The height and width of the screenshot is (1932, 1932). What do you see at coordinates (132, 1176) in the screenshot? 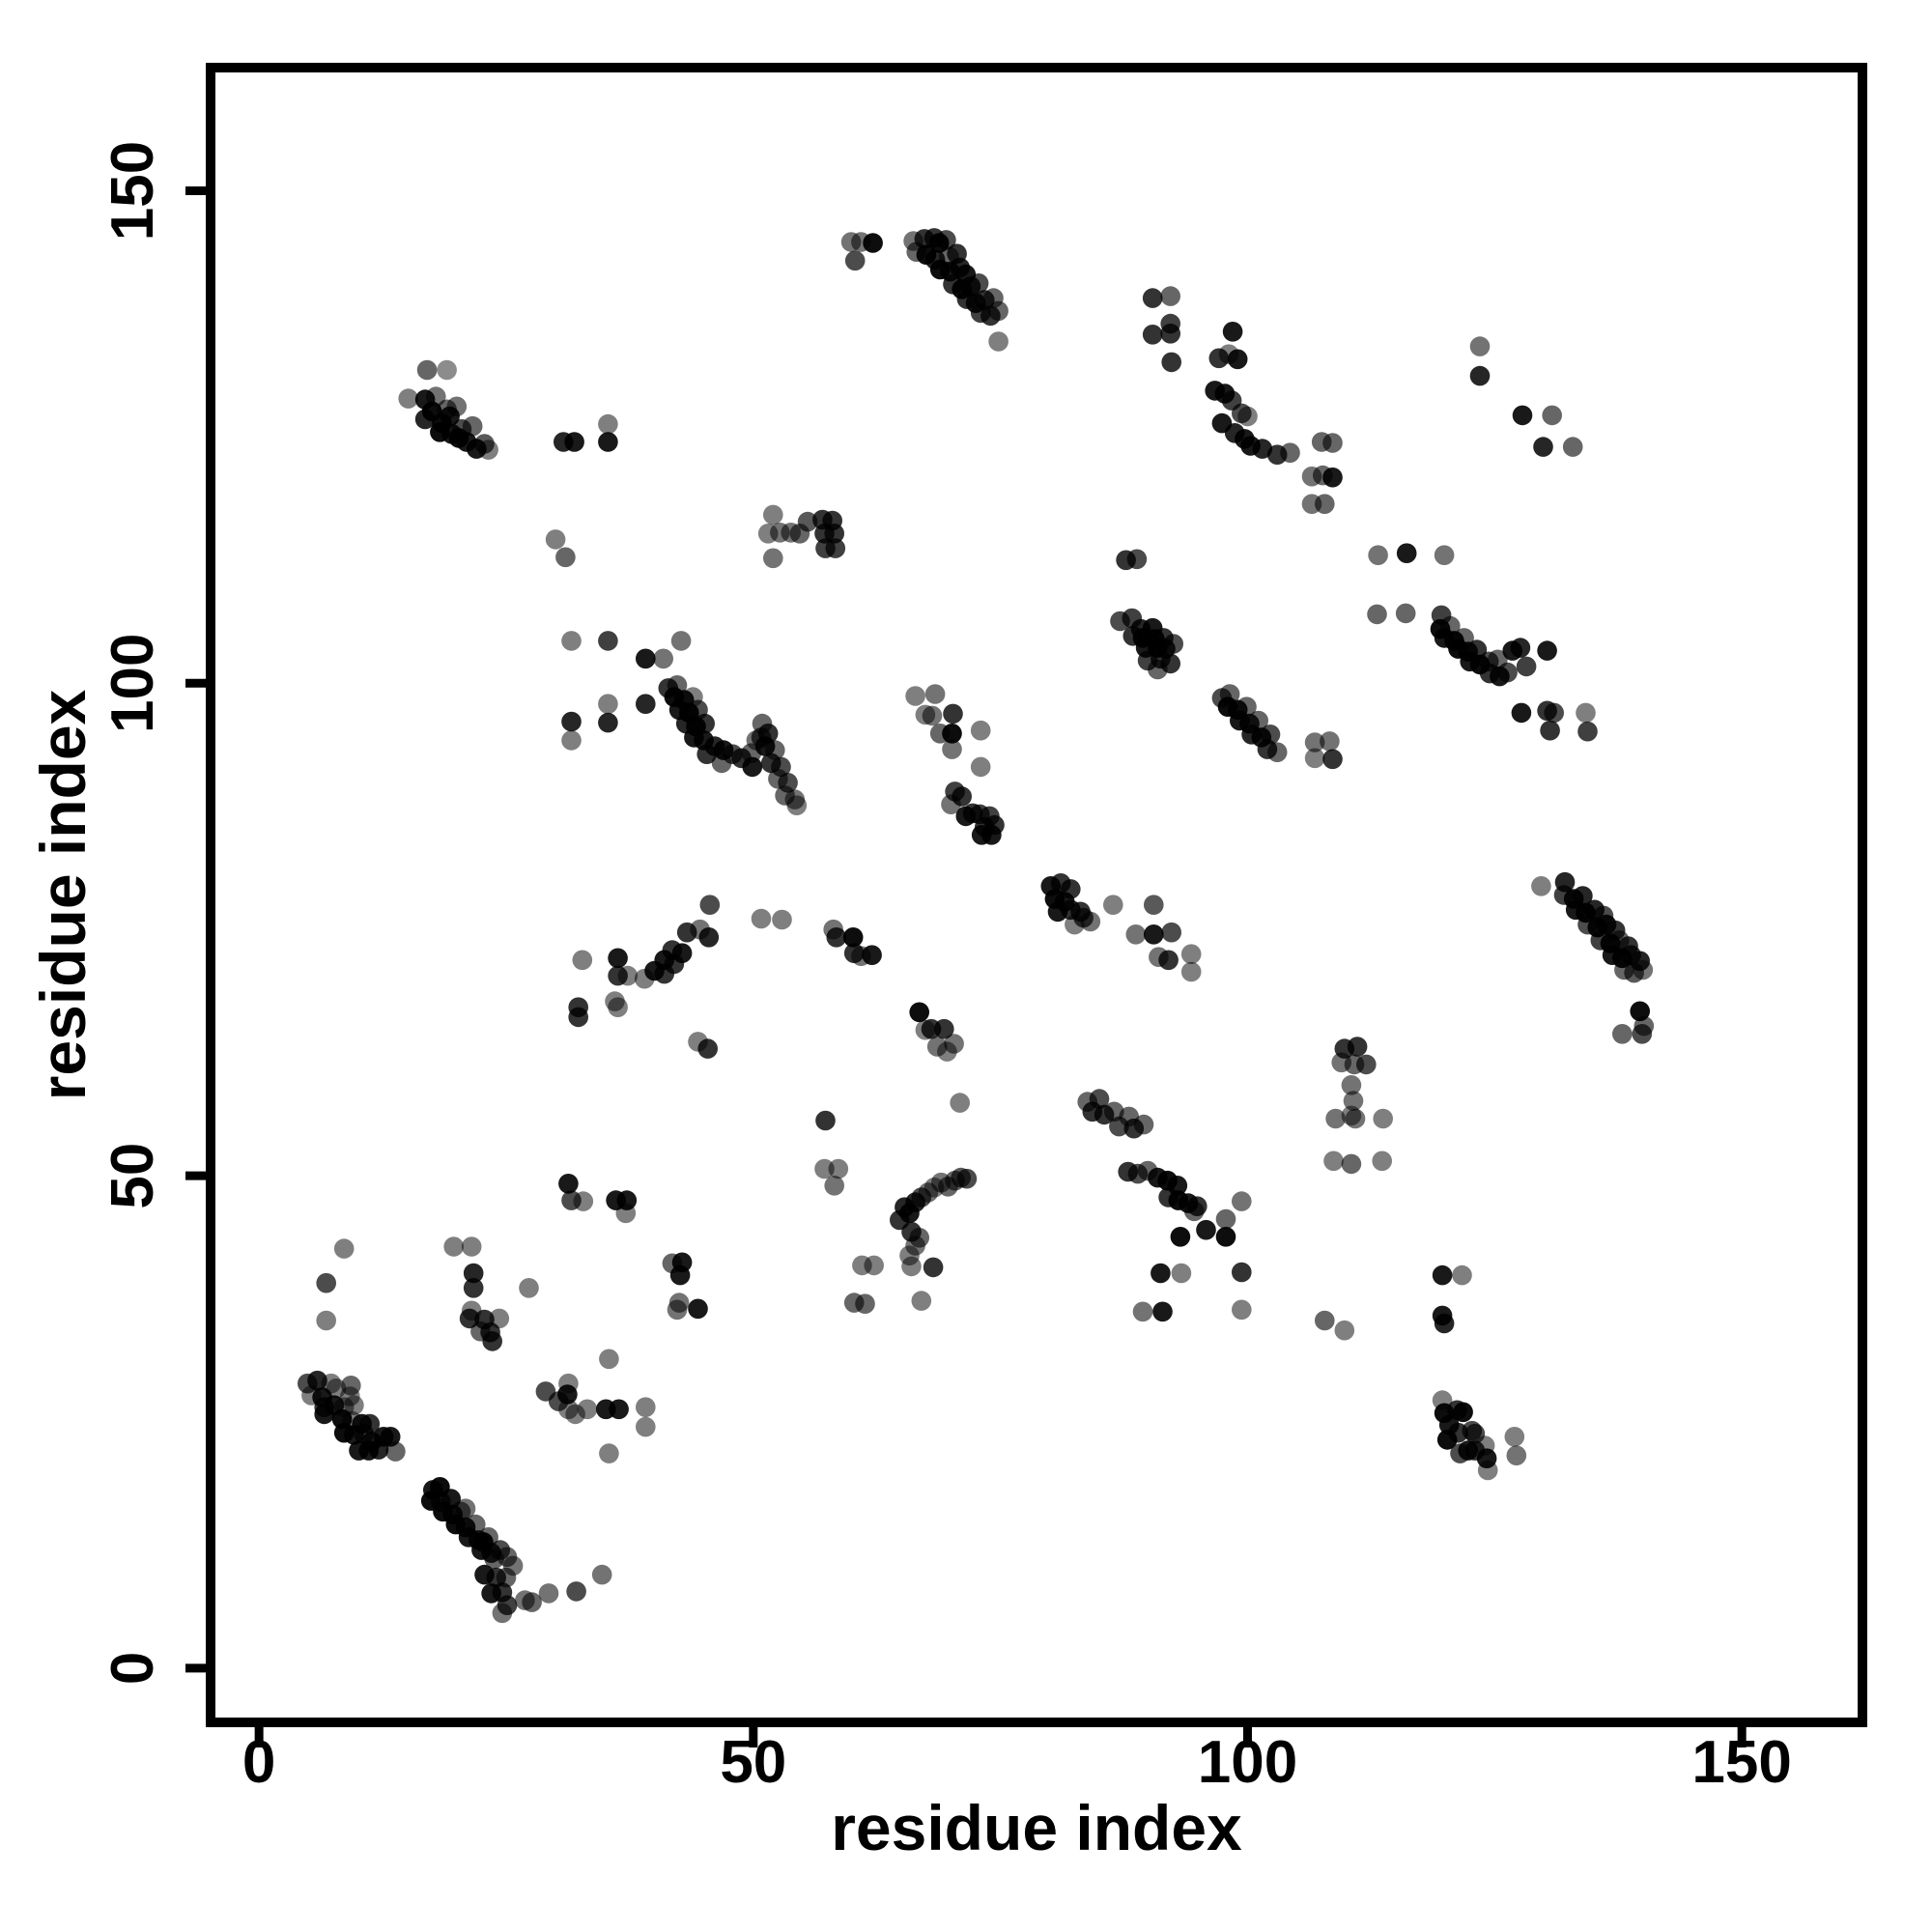
I see `y-tick-label: 50` at bounding box center [132, 1176].